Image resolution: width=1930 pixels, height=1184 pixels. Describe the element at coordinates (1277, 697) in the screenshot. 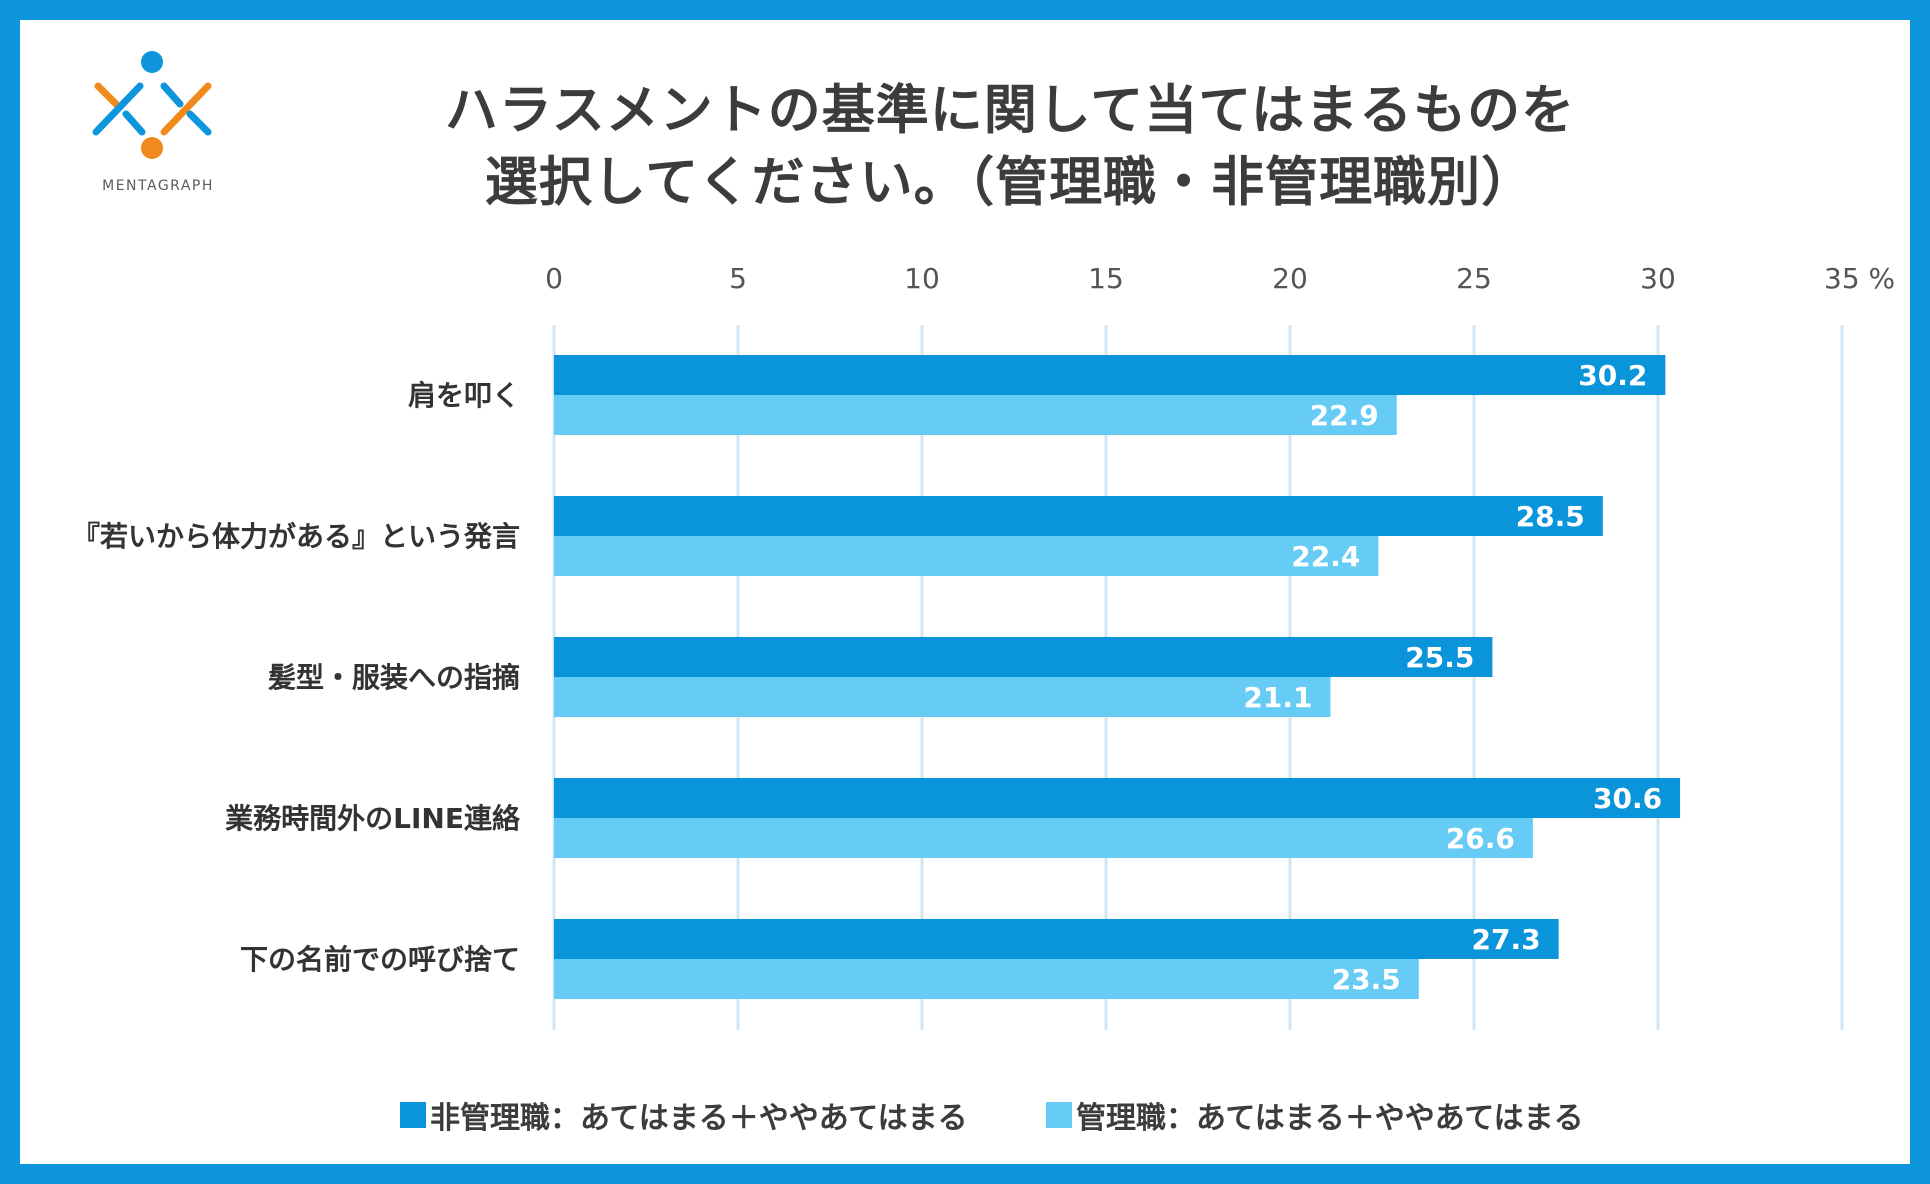

I see `data-label: 21.1` at that location.